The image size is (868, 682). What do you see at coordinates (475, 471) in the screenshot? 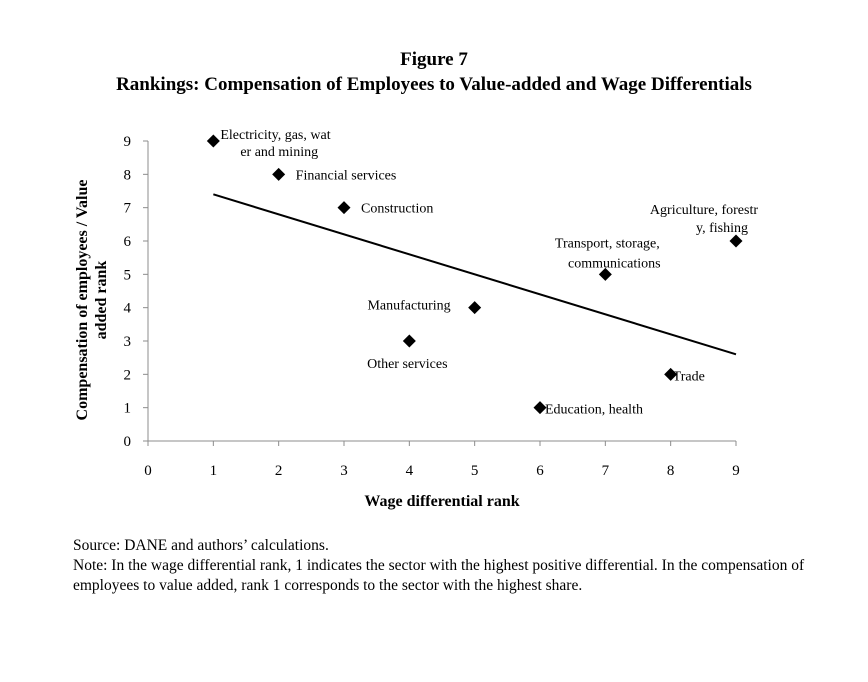
I see `x-tick-label: 5` at bounding box center [475, 471].